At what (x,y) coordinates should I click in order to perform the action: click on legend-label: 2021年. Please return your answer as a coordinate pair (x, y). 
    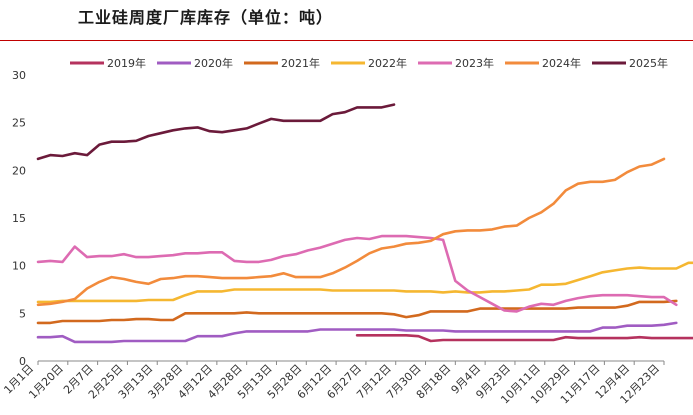
    Looking at the image, I should click on (300, 63).